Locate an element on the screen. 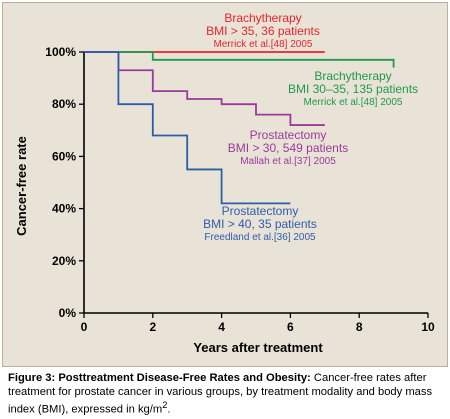 This screenshot has width=450, height=419. series-label-brachy_30_35-line3: Merrick et al.[48] 2005 is located at coordinates (353, 102).